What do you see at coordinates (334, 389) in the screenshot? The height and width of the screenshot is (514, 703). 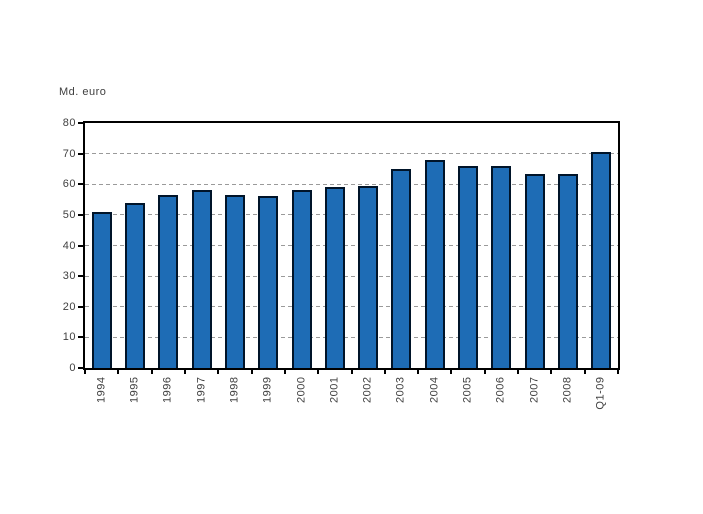 I see `x-tick-label-2001: 2001` at bounding box center [334, 389].